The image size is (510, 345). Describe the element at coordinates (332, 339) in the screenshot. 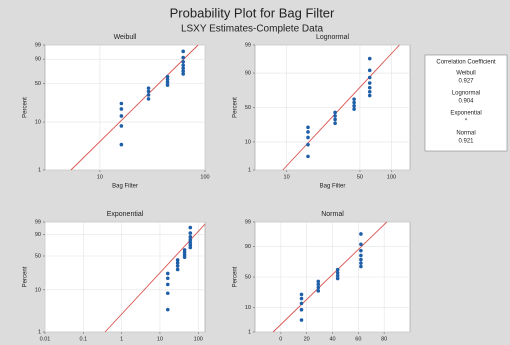

I see `x-tick-label: 40` at that location.